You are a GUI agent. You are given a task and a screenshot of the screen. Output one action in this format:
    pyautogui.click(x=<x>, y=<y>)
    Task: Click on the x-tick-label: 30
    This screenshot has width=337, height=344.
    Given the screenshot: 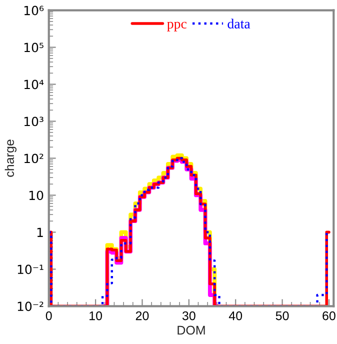 What is the action you would take?
    pyautogui.click(x=189, y=315)
    